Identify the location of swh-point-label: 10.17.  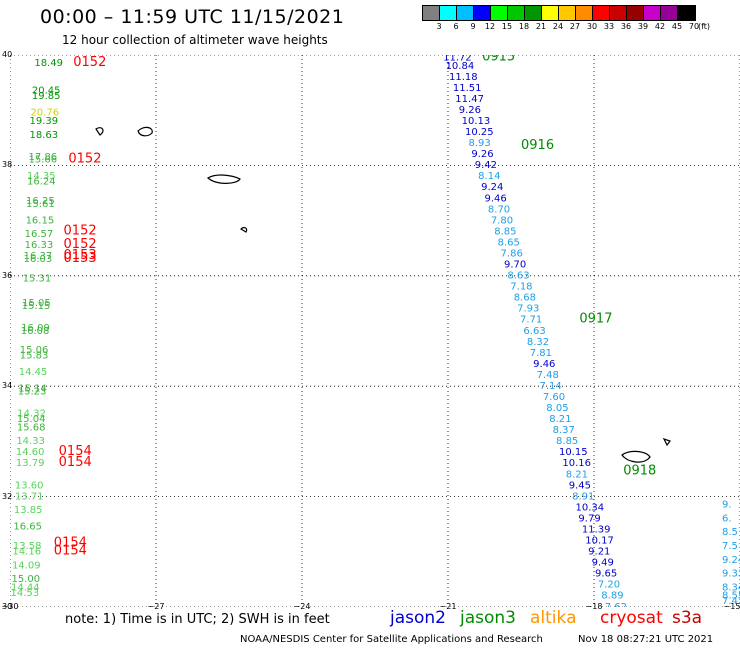
(599, 541).